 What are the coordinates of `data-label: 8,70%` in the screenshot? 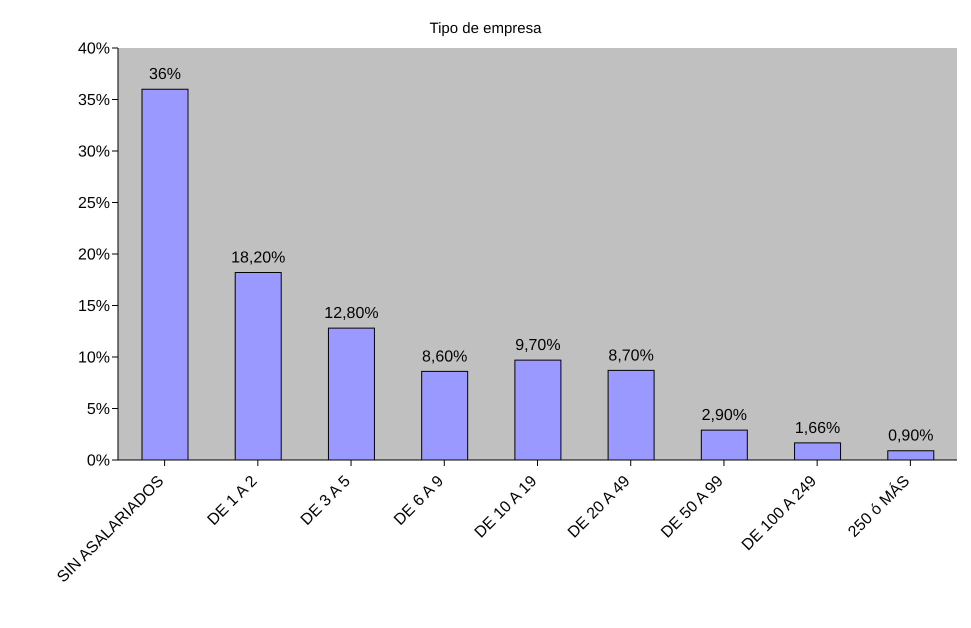 It's located at (631, 355).